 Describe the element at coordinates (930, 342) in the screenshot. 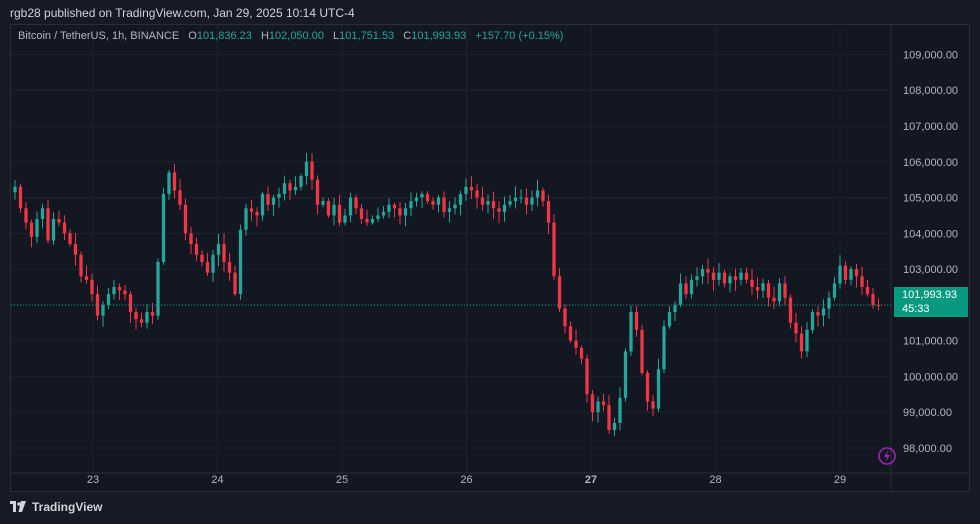

I see `price-tick-label: 101,000.00` at that location.